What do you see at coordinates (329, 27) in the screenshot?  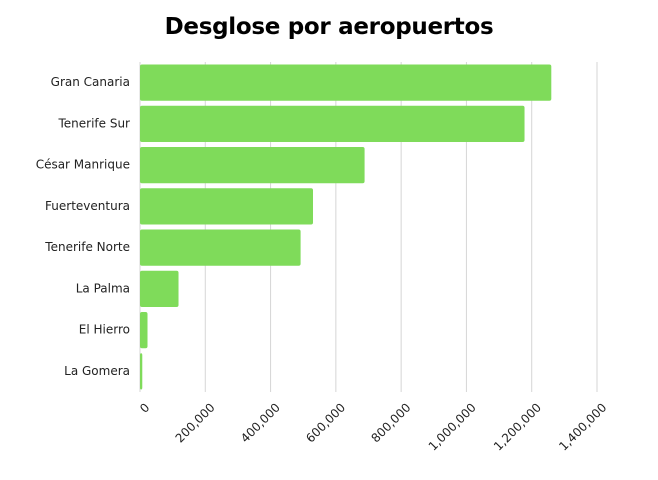 I see `chart-title: Desglose por aeropuertos` at bounding box center [329, 27].